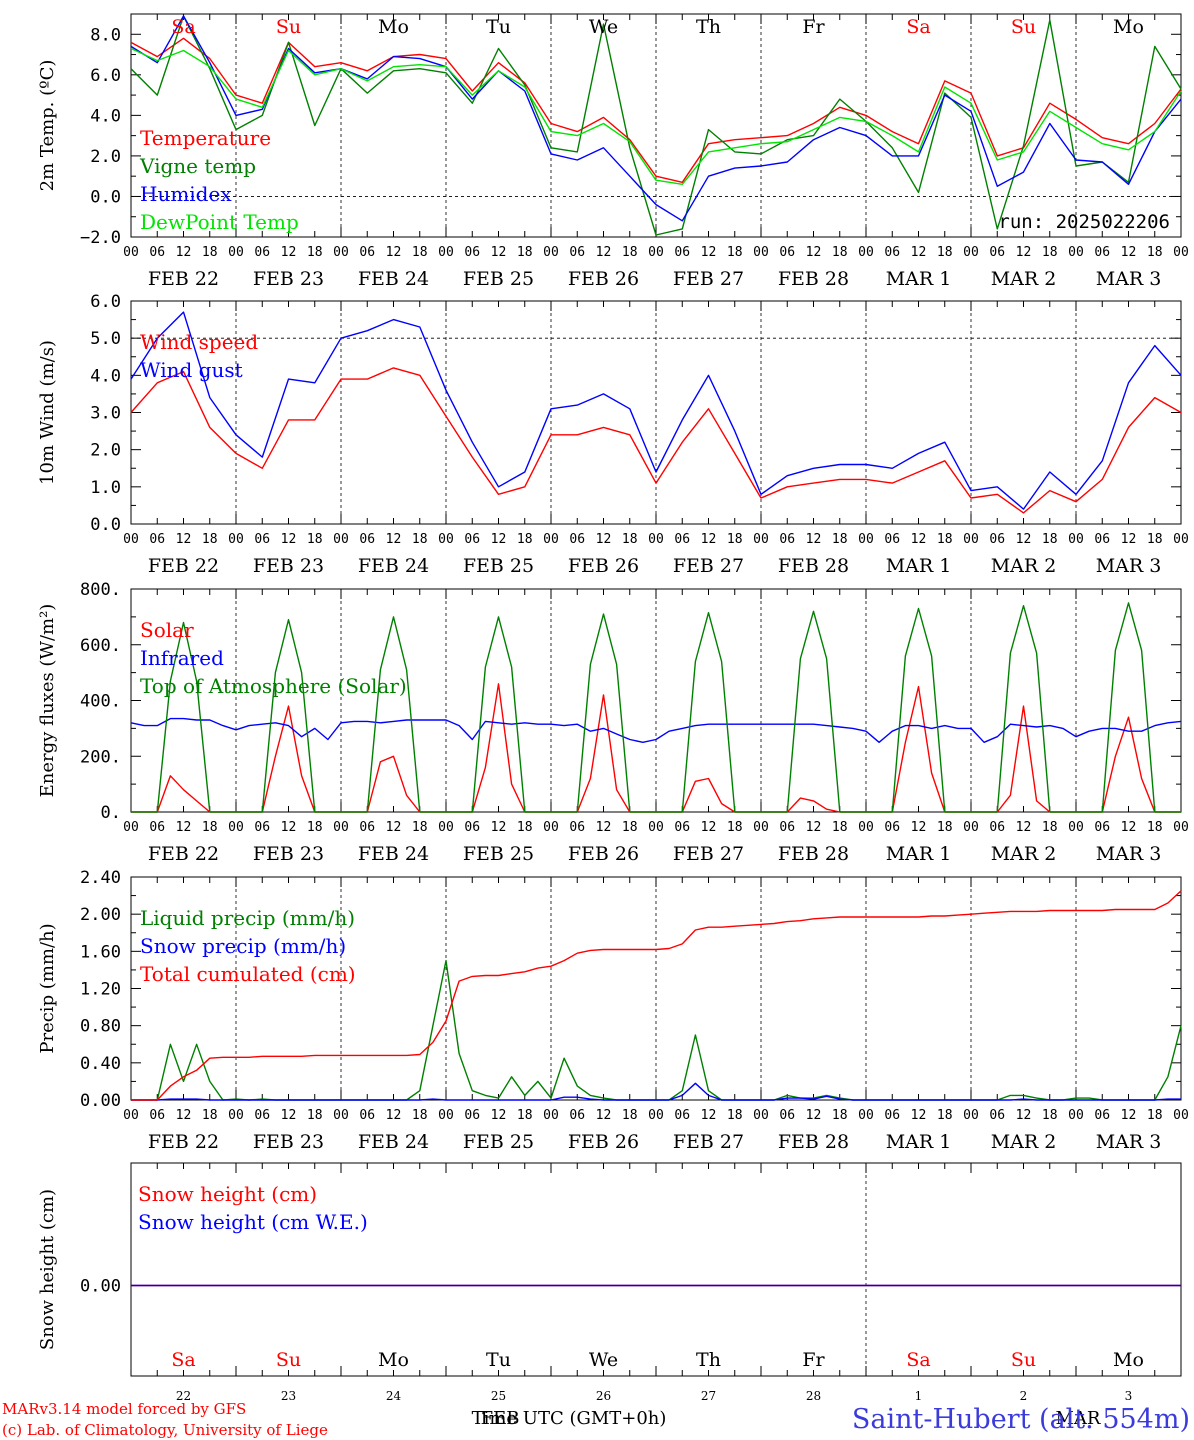 The image size is (1194, 1440). Describe the element at coordinates (1024, 1396) in the screenshot. I see `day-number-label: 2` at that location.